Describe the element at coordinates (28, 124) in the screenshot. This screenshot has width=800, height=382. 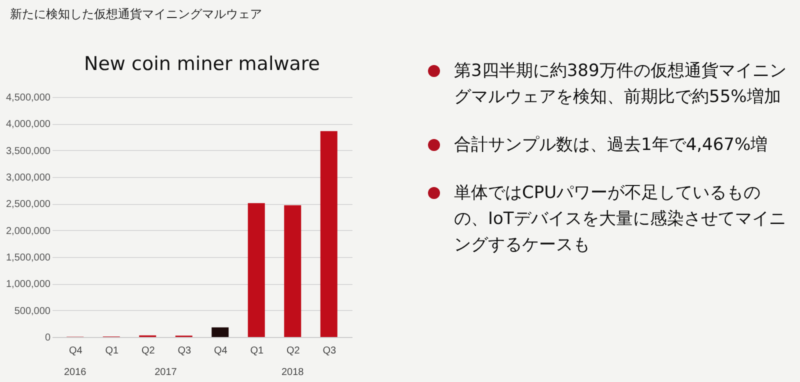
I see `y-tick-label: 4,000,000` at that location.